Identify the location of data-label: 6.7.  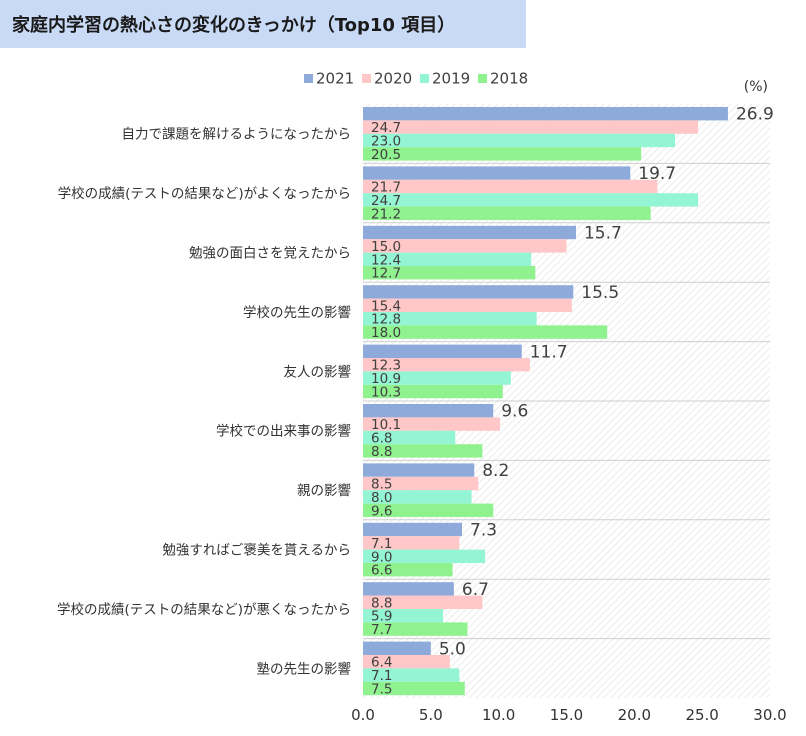
(475, 590).